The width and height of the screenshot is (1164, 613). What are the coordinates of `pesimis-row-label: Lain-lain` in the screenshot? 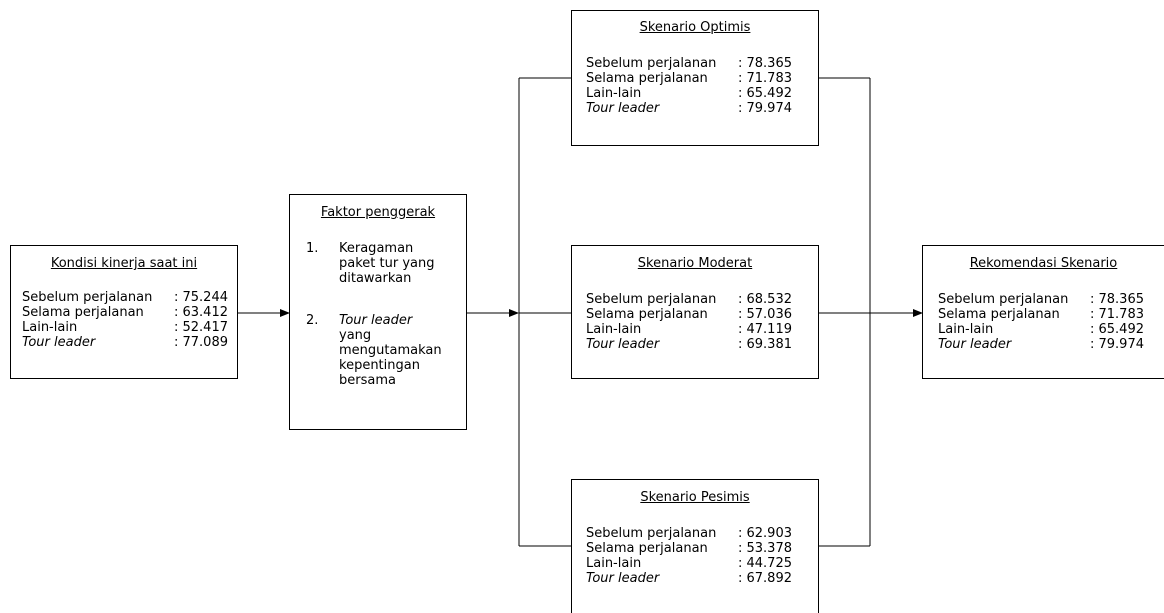 It's located at (614, 563).